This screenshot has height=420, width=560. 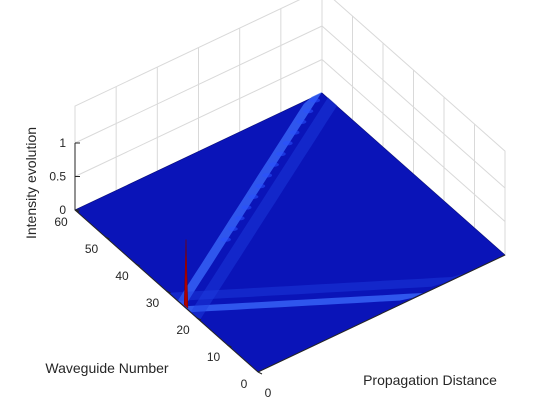 I want to click on z-axis-label: Intensity evolution, so click(x=31, y=183).